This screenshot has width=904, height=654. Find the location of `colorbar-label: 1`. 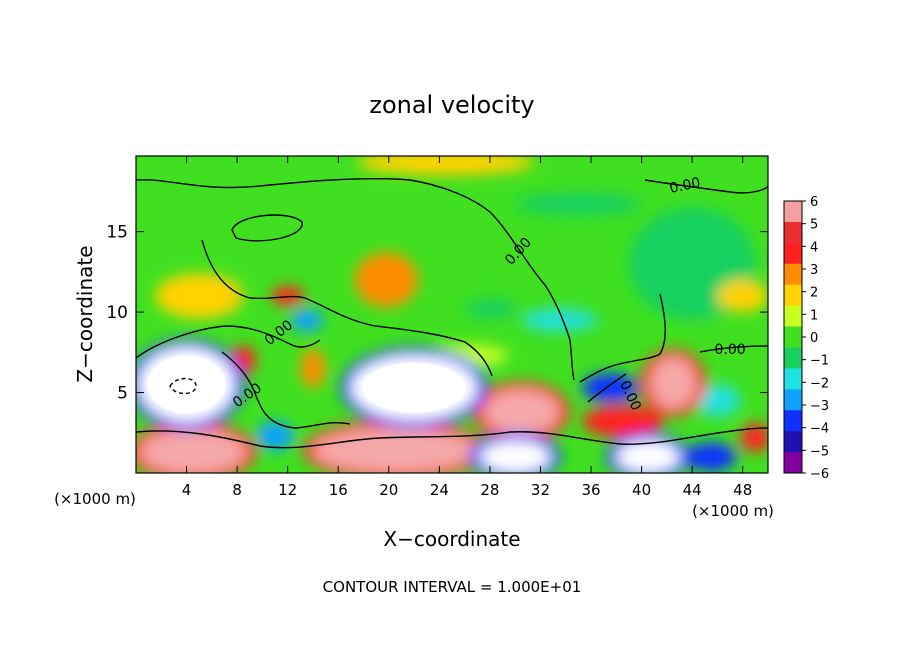

colorbar-label: 1 is located at coordinates (814, 315).